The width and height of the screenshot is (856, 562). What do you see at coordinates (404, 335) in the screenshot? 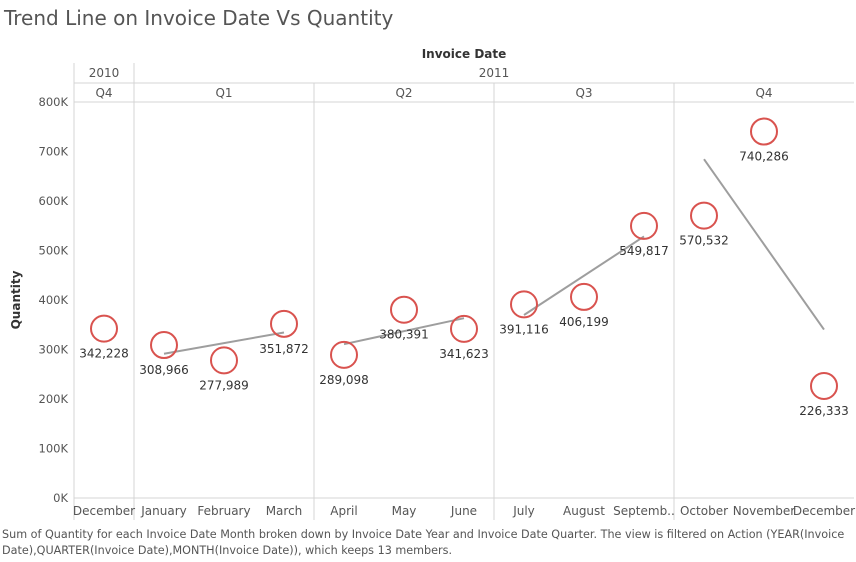
I see `data-label: 380,391` at bounding box center [404, 335].